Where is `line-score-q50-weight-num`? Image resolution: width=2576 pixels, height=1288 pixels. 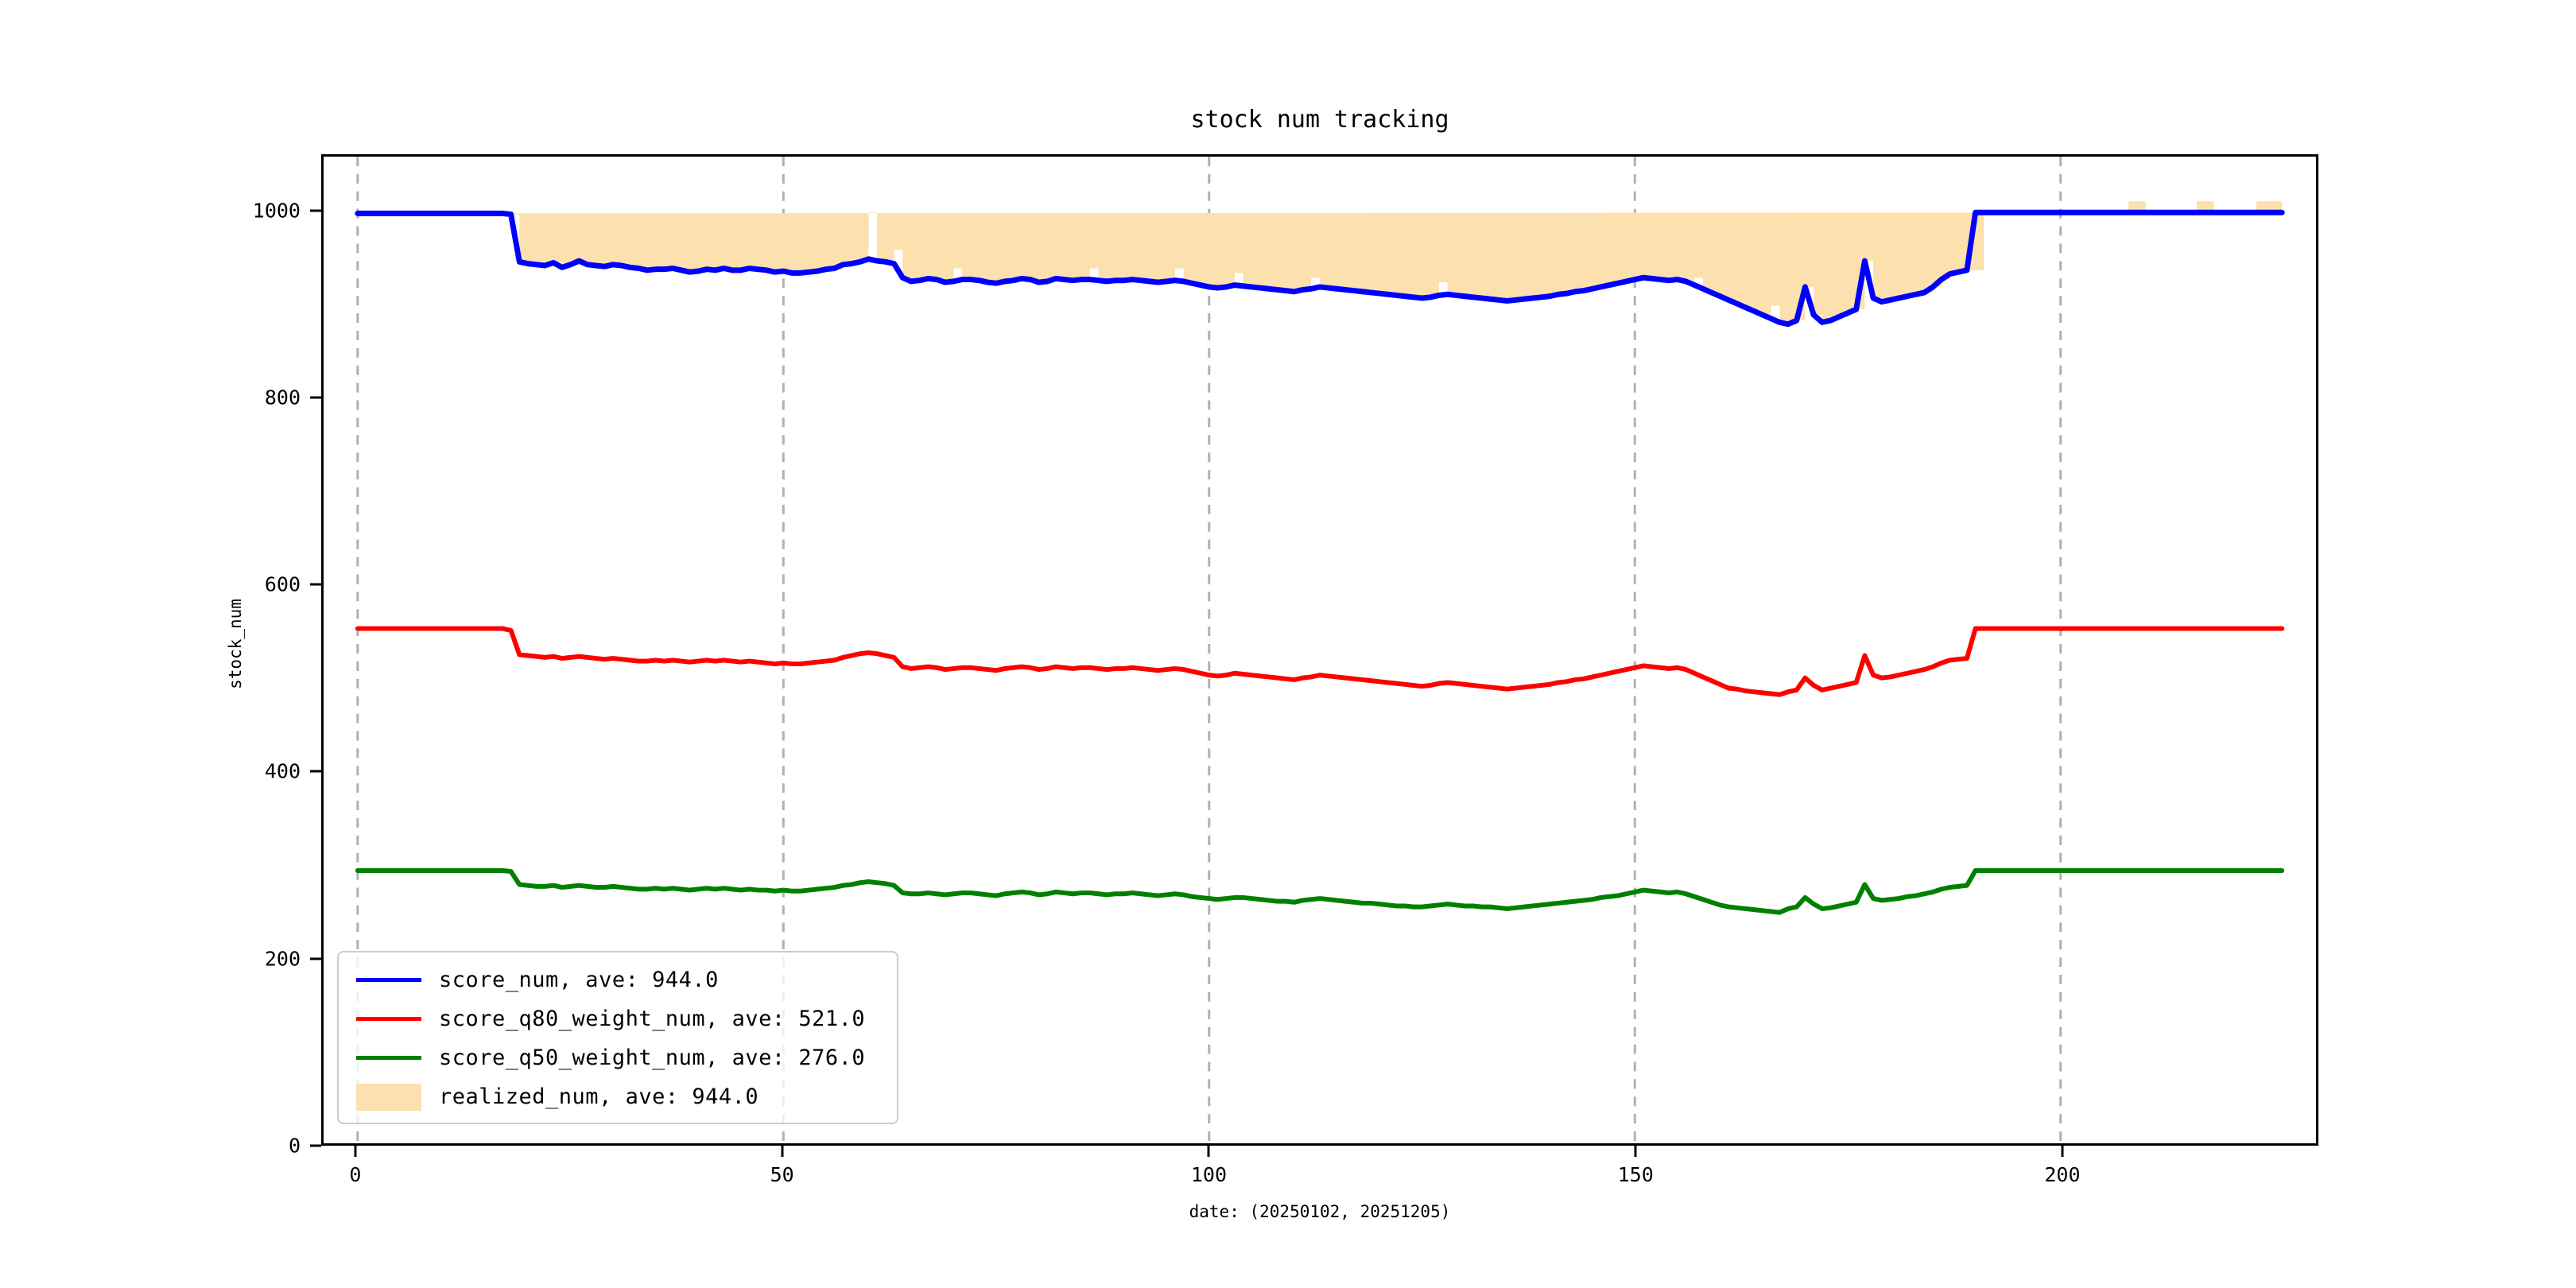
line-score-q50-weight-num is located at coordinates (1320, 891).